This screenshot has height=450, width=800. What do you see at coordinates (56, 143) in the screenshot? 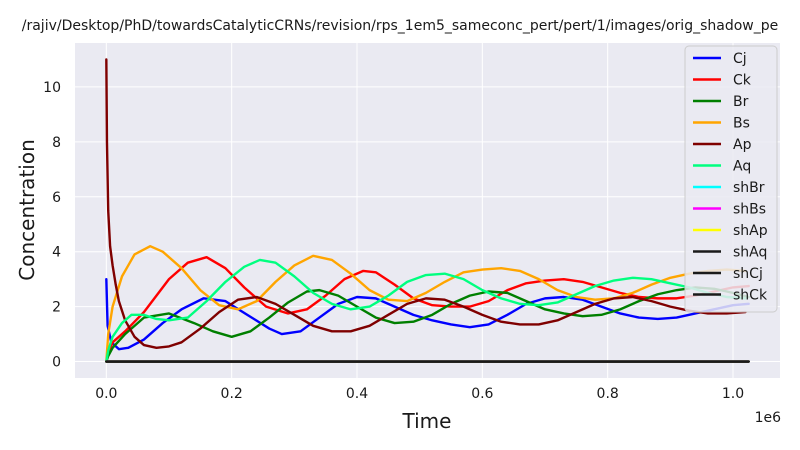
I see `y-tick-label: 8` at bounding box center [56, 143].